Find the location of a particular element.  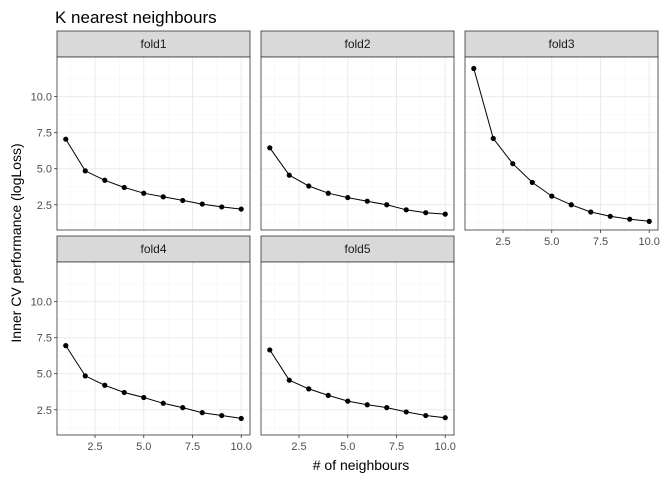

facet-strip-label: fold2 is located at coordinates (357, 44).